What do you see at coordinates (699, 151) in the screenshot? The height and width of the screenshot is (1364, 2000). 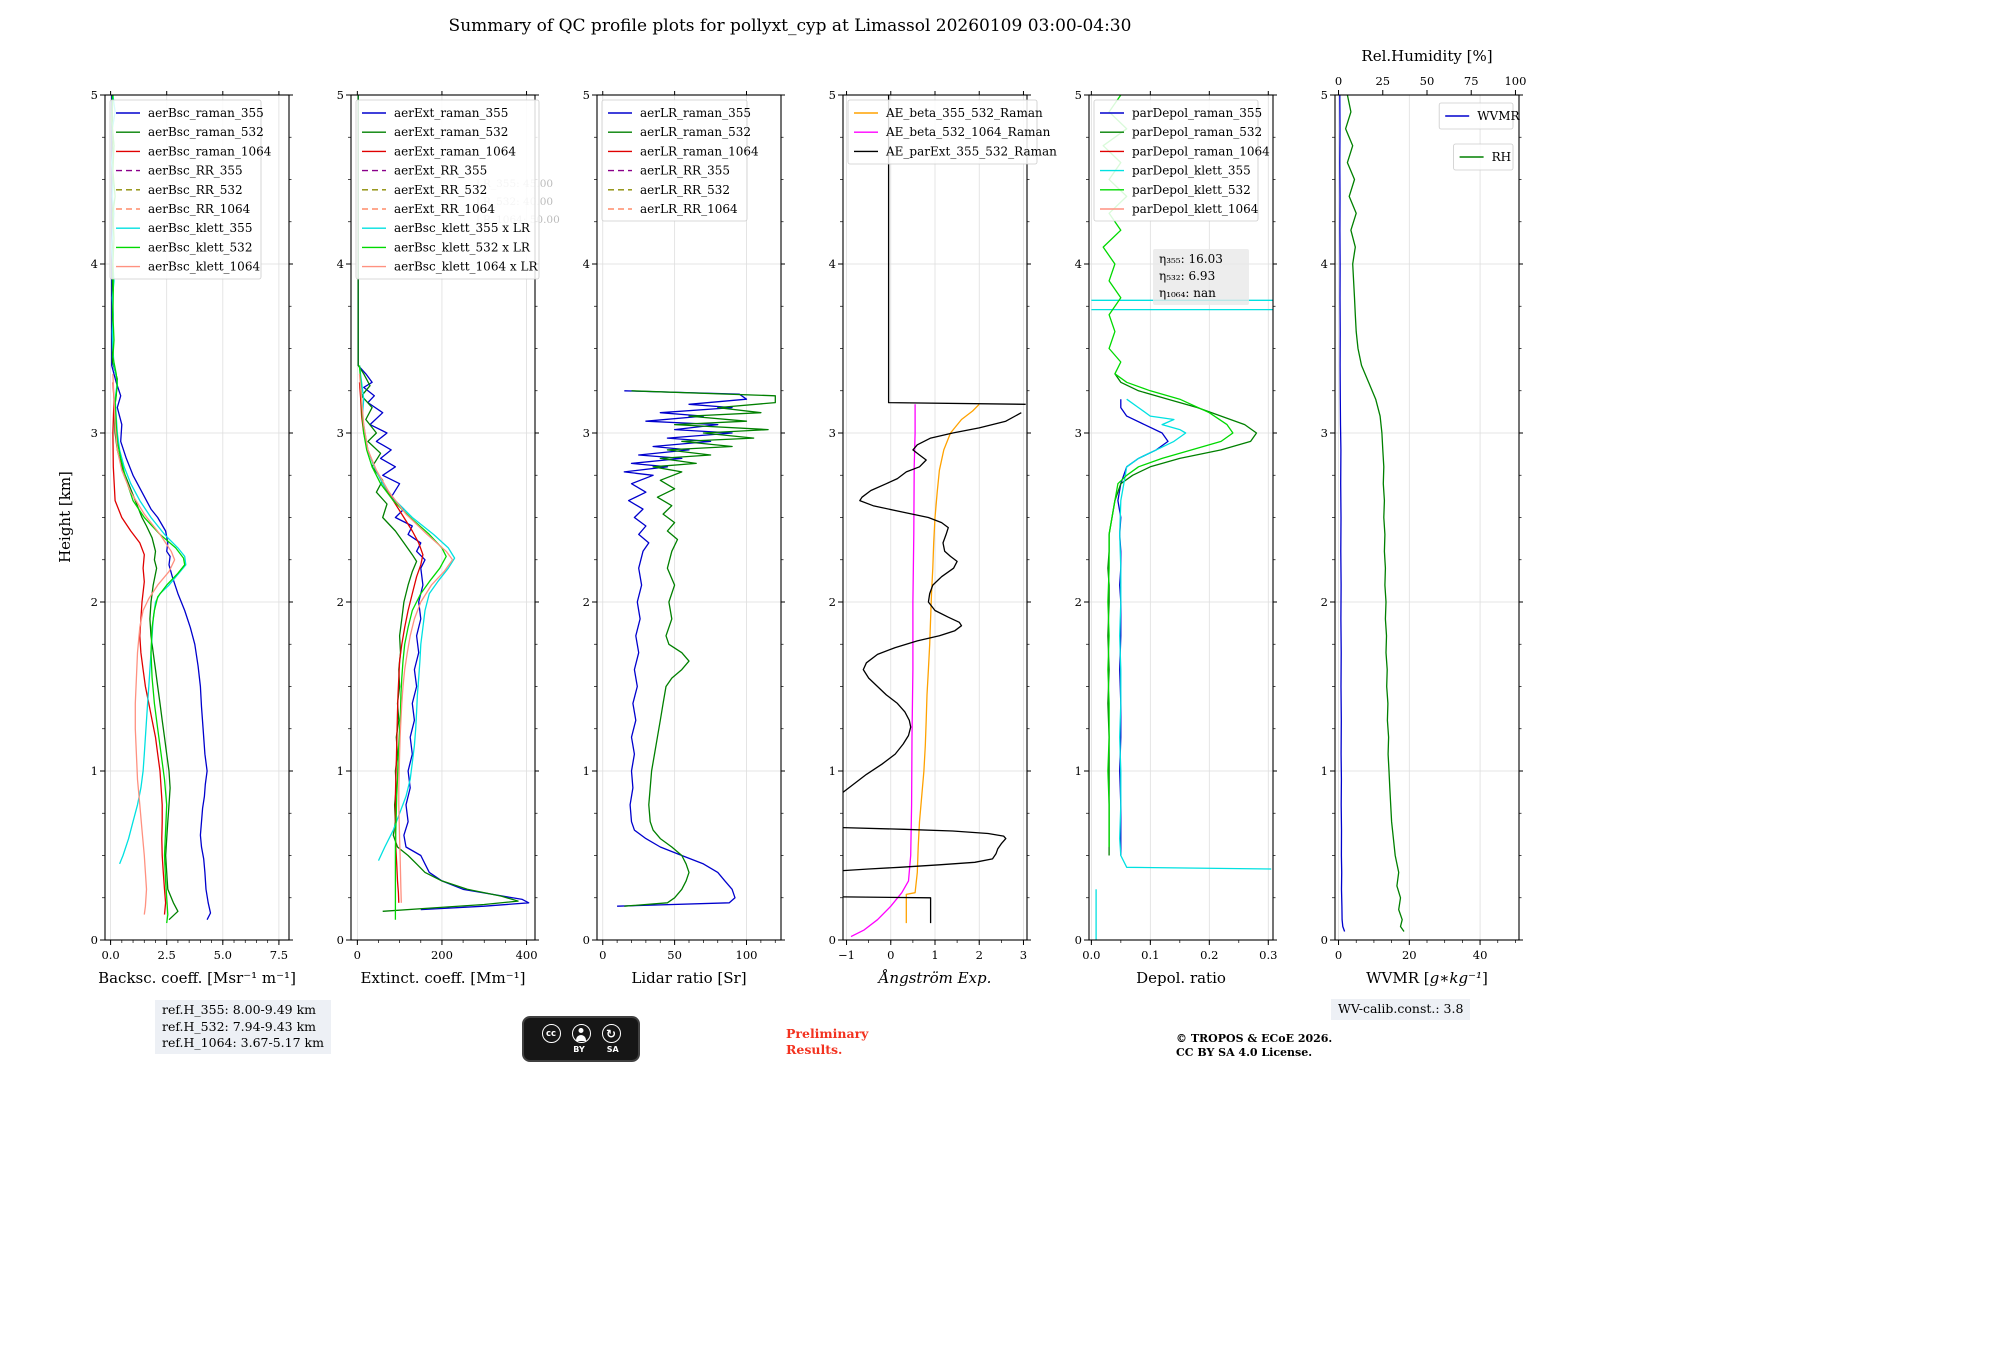 I see `svg-text: aerLR_raman_1064` at bounding box center [699, 151].